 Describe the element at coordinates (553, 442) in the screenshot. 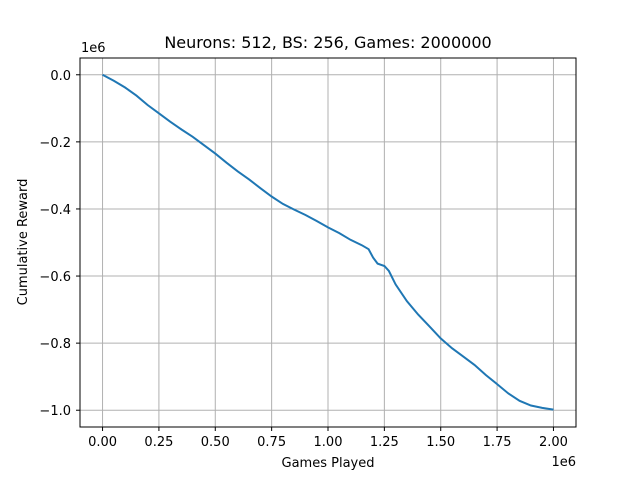

I see `x-tick-label: 2.00` at that location.